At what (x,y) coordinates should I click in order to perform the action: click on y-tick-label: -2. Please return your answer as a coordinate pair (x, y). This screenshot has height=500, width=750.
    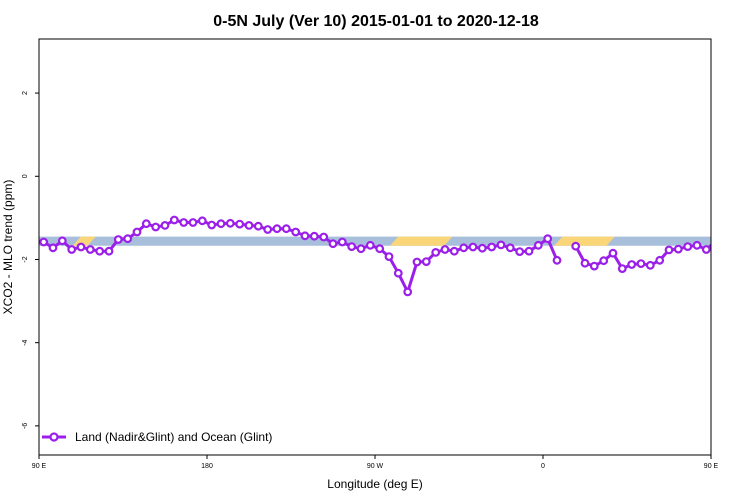
    Looking at the image, I should click on (25, 259).